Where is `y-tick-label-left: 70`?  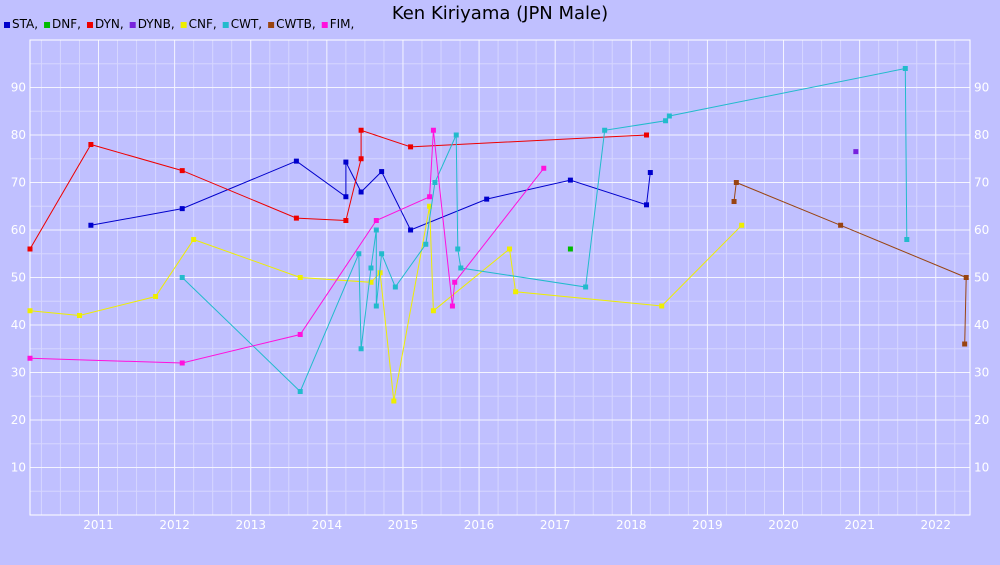
y-tick-label-left: 70 is located at coordinates (18, 183).